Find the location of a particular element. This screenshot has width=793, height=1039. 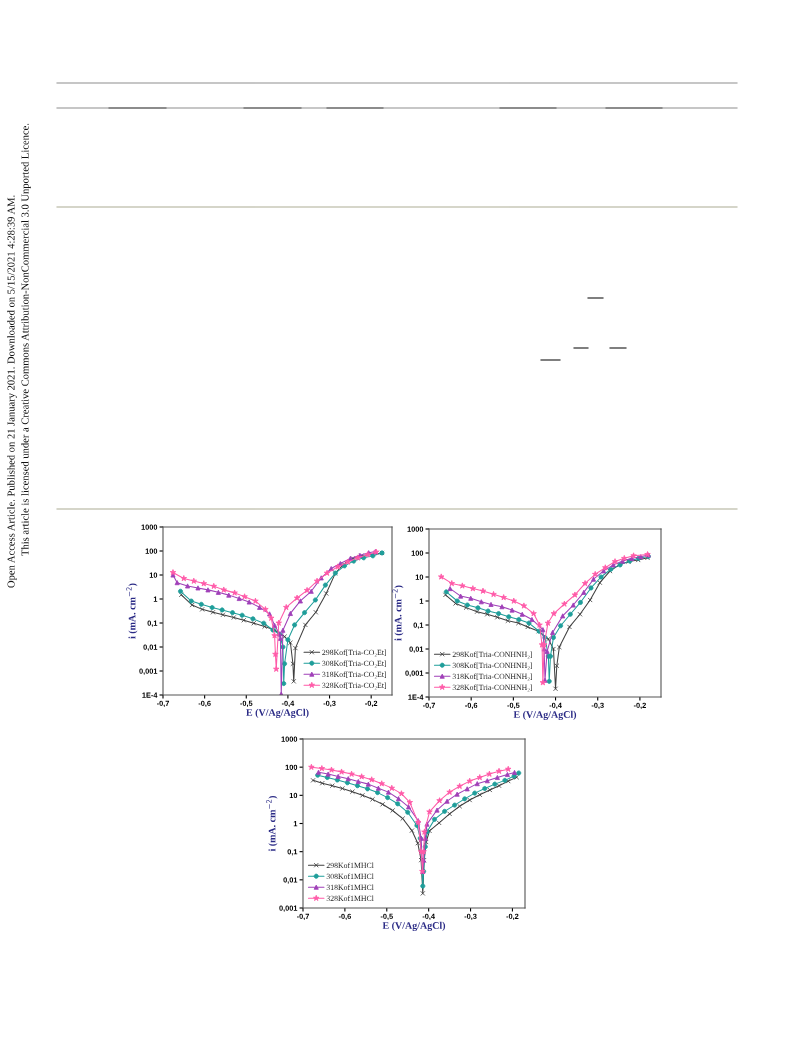

text: This article is licensed under a Creative Commons Attribution-NonCommercial 3.0 Unported Licence. is located at coordinates (26, 339).